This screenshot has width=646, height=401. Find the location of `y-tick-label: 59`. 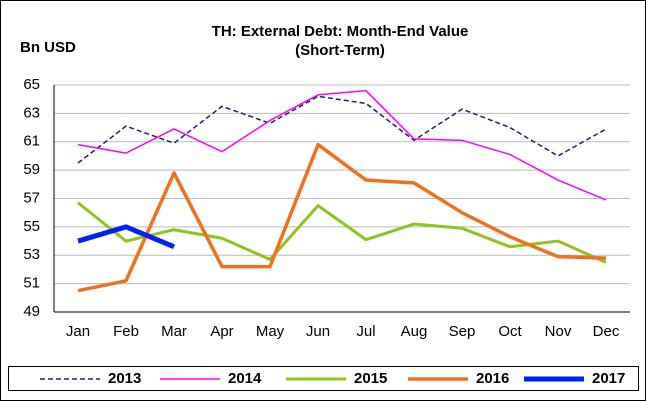

y-tick-label: 59 is located at coordinates (31, 169).